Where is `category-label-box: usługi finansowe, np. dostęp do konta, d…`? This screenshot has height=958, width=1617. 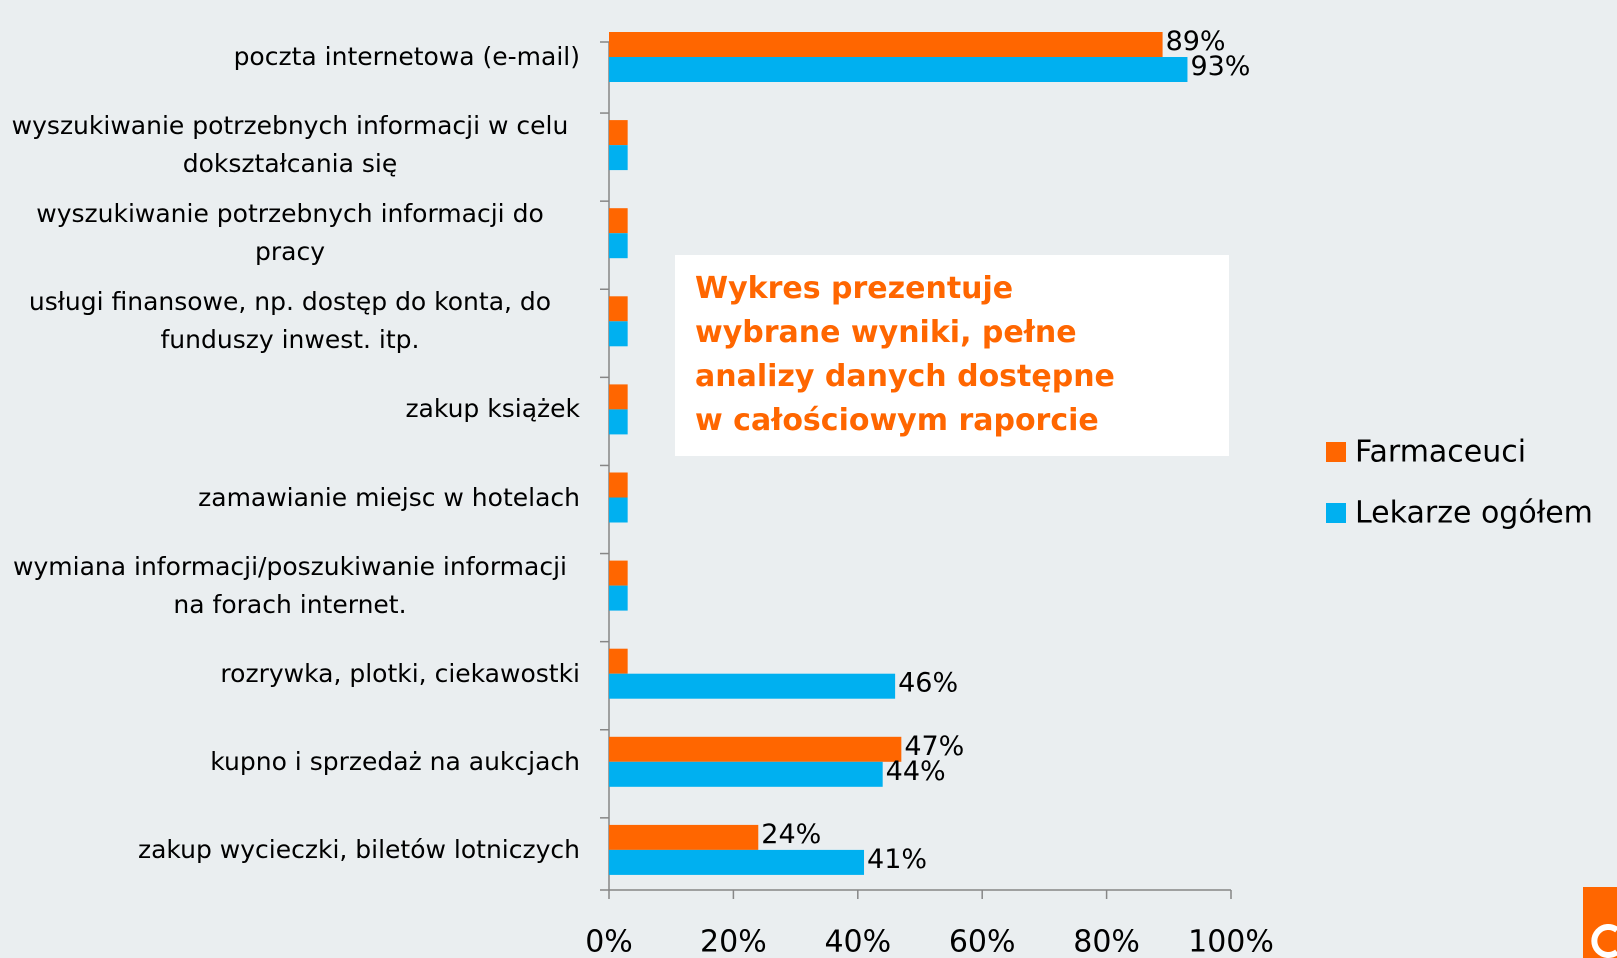
category-label-box: usługi finansowe, np. dostęp do konta, d… is located at coordinates (290, 321).